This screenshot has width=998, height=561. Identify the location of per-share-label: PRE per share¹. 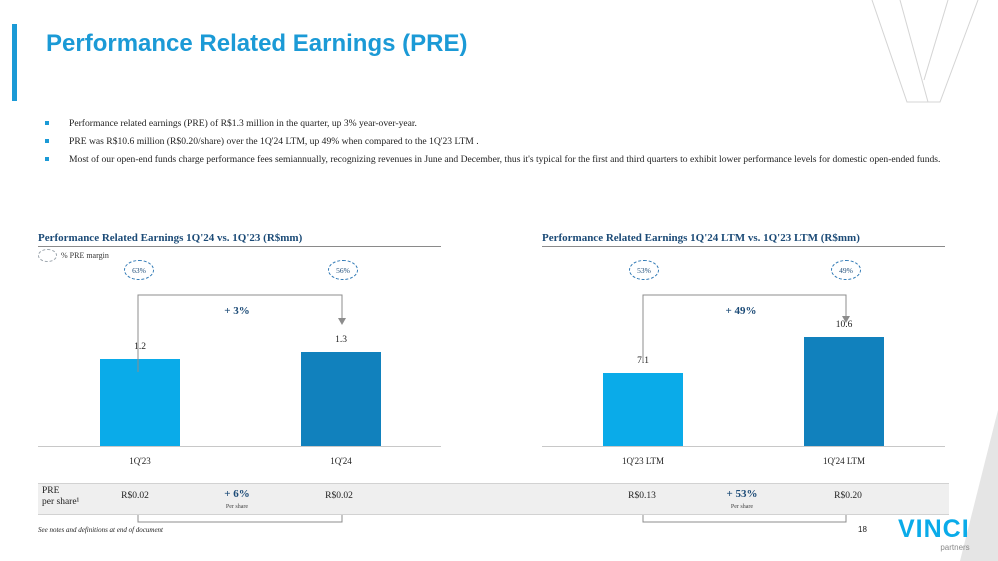
(60, 497).